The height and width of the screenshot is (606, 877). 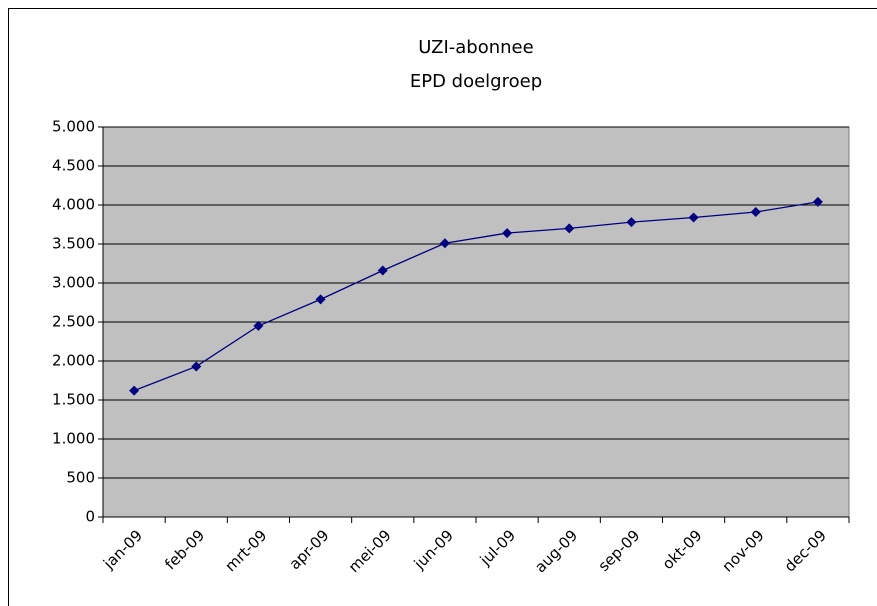 I want to click on y-tick-label: 1.500, so click(x=73, y=400).